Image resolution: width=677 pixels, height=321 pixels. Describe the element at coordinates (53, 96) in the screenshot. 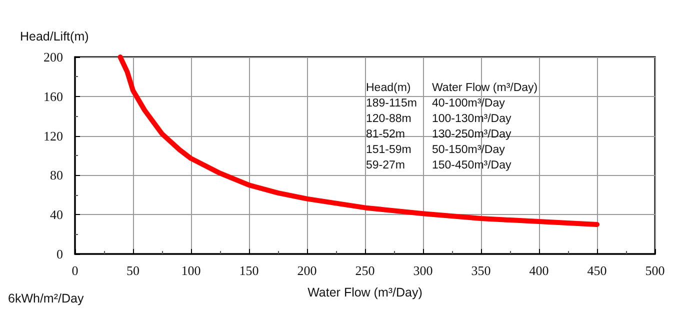

I see `y-tick-label: 160` at that location.